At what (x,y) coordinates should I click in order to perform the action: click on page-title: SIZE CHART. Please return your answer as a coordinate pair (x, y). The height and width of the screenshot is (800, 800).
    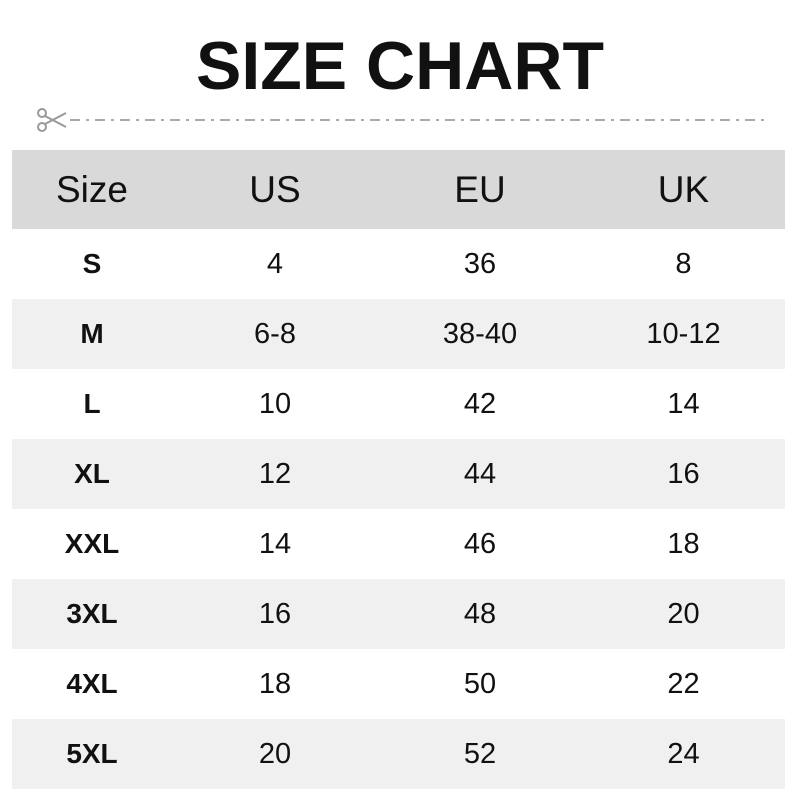
    Looking at the image, I should click on (400, 66).